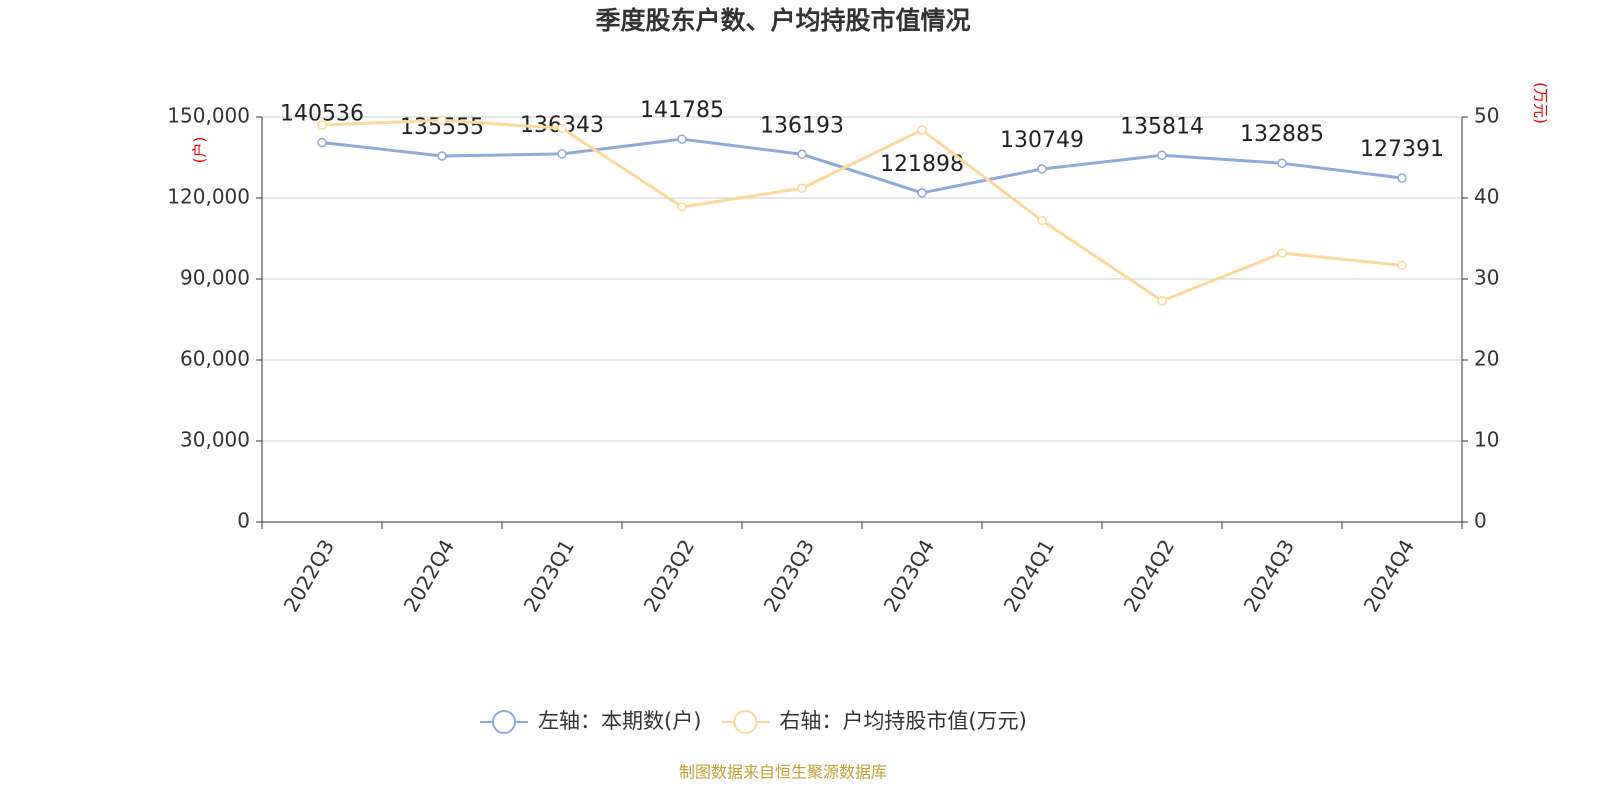 The image size is (1600, 804). I want to click on y2-tick-label: 50, so click(1486, 116).